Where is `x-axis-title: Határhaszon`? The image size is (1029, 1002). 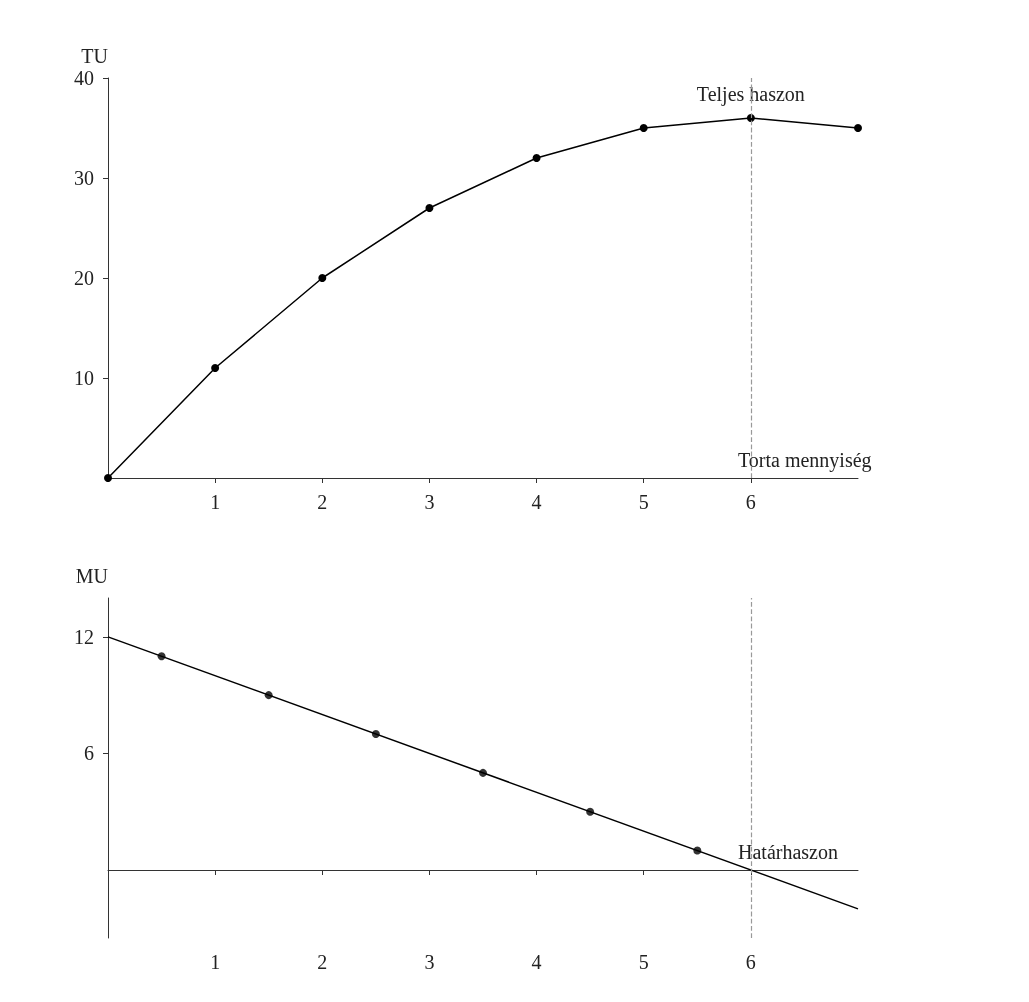 x-axis-title: Határhaszon is located at coordinates (788, 852).